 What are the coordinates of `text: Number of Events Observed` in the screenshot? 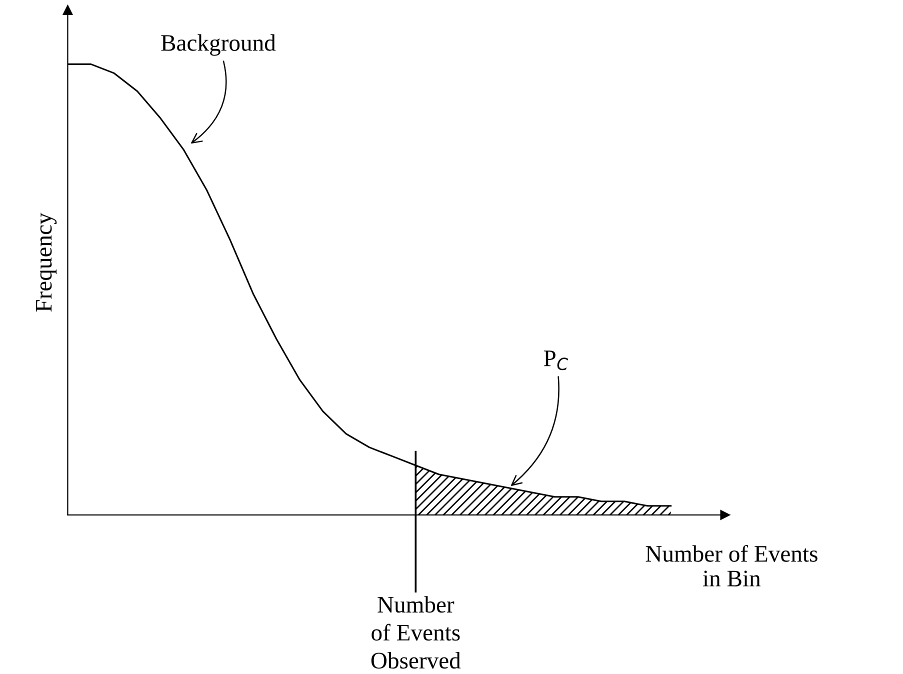 It's located at (416, 632).